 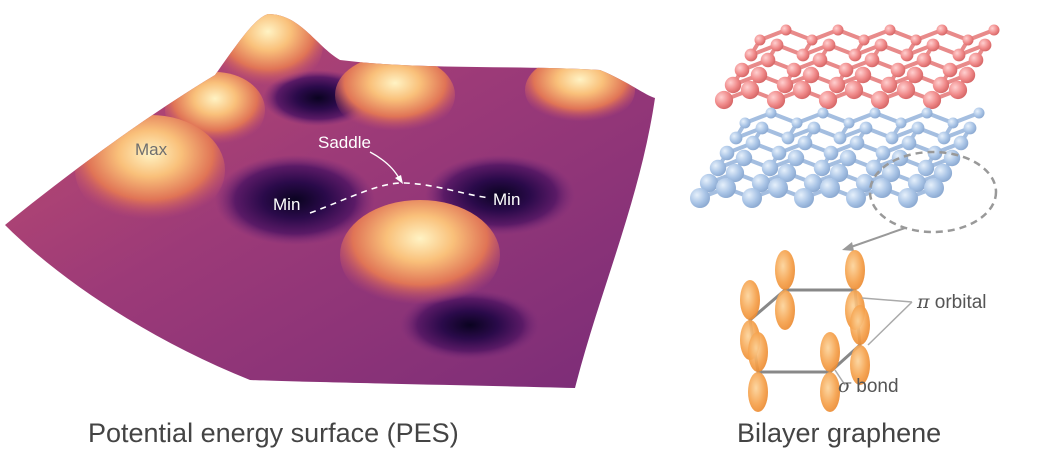 I want to click on label-sigma-bond: σ bond, so click(x=868, y=386).